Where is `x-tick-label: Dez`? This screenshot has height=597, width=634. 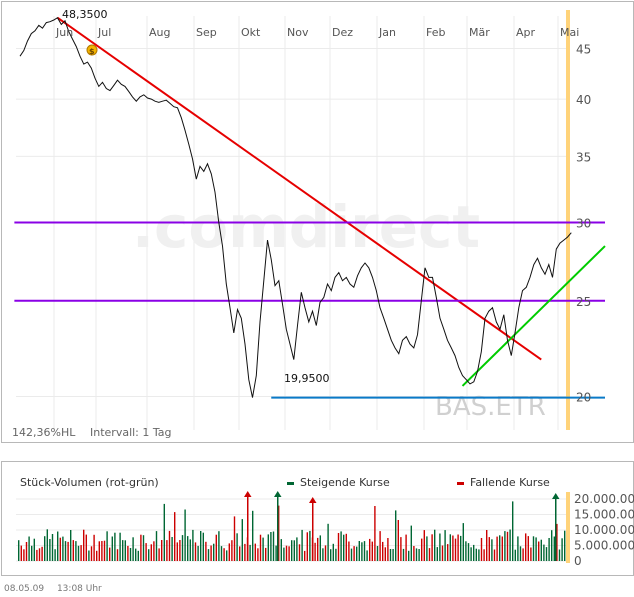 x-tick-label: Dez is located at coordinates (342, 32).